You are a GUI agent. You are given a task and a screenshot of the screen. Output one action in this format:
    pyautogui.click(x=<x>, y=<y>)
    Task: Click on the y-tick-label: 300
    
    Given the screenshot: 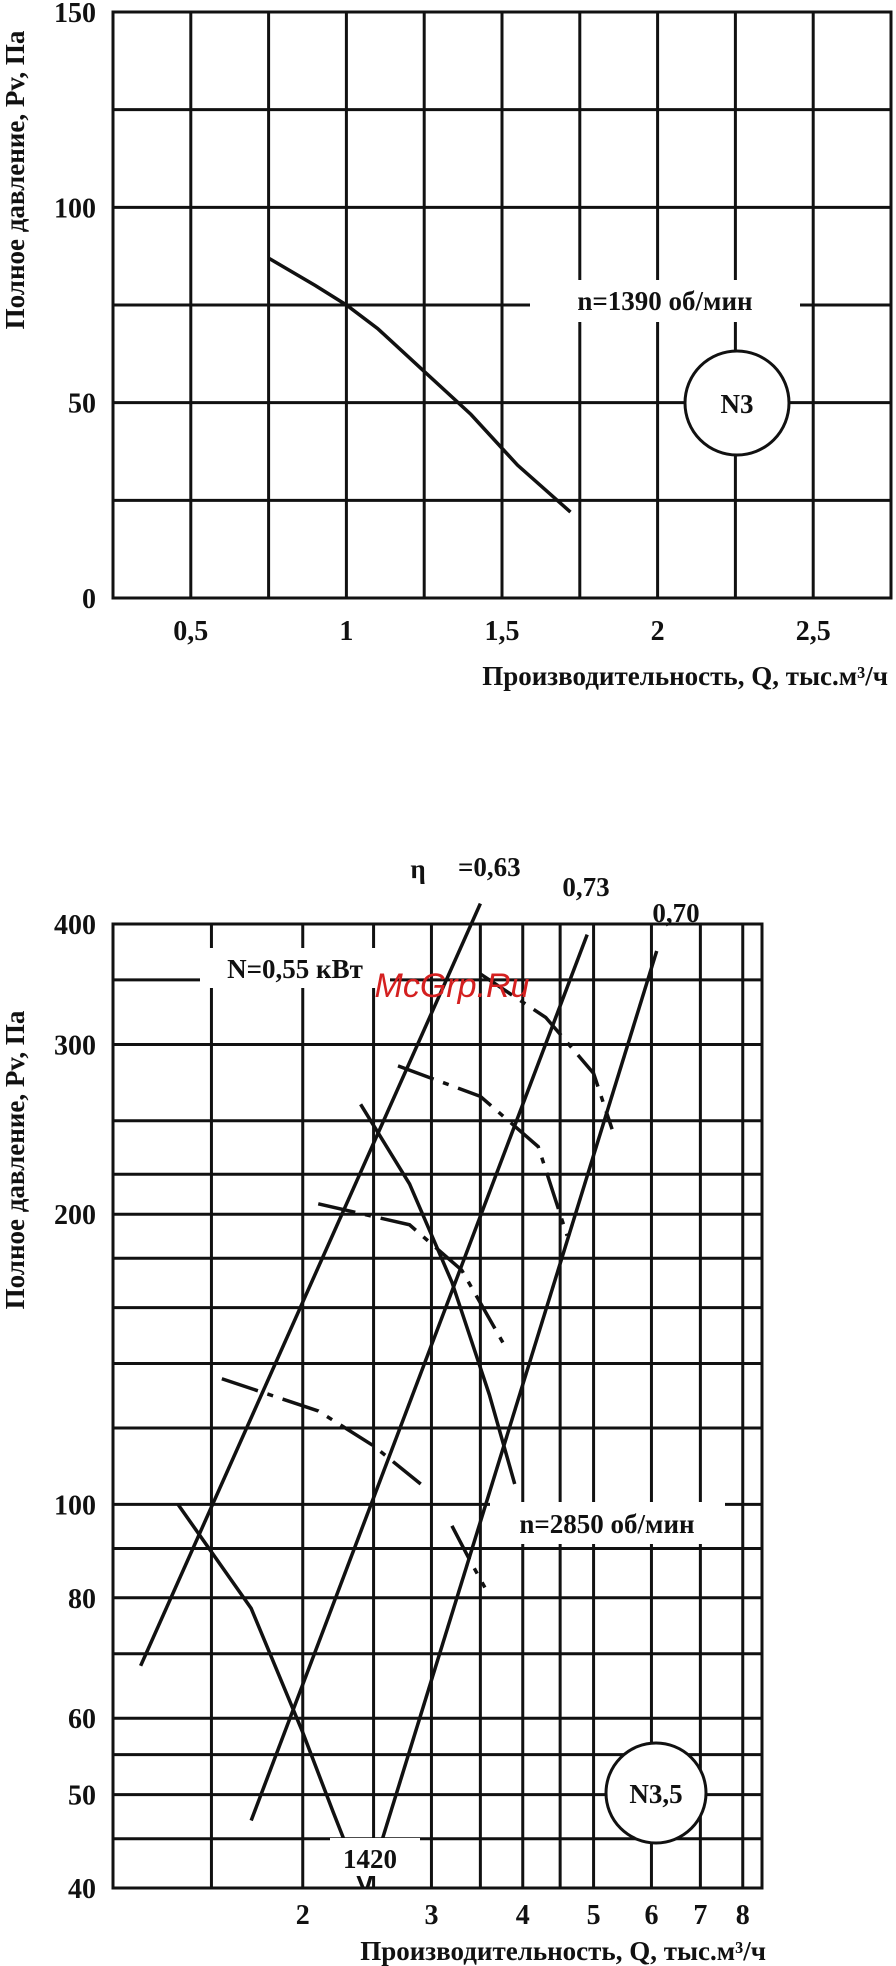 What is the action you would take?
    pyautogui.click(x=75, y=1045)
    